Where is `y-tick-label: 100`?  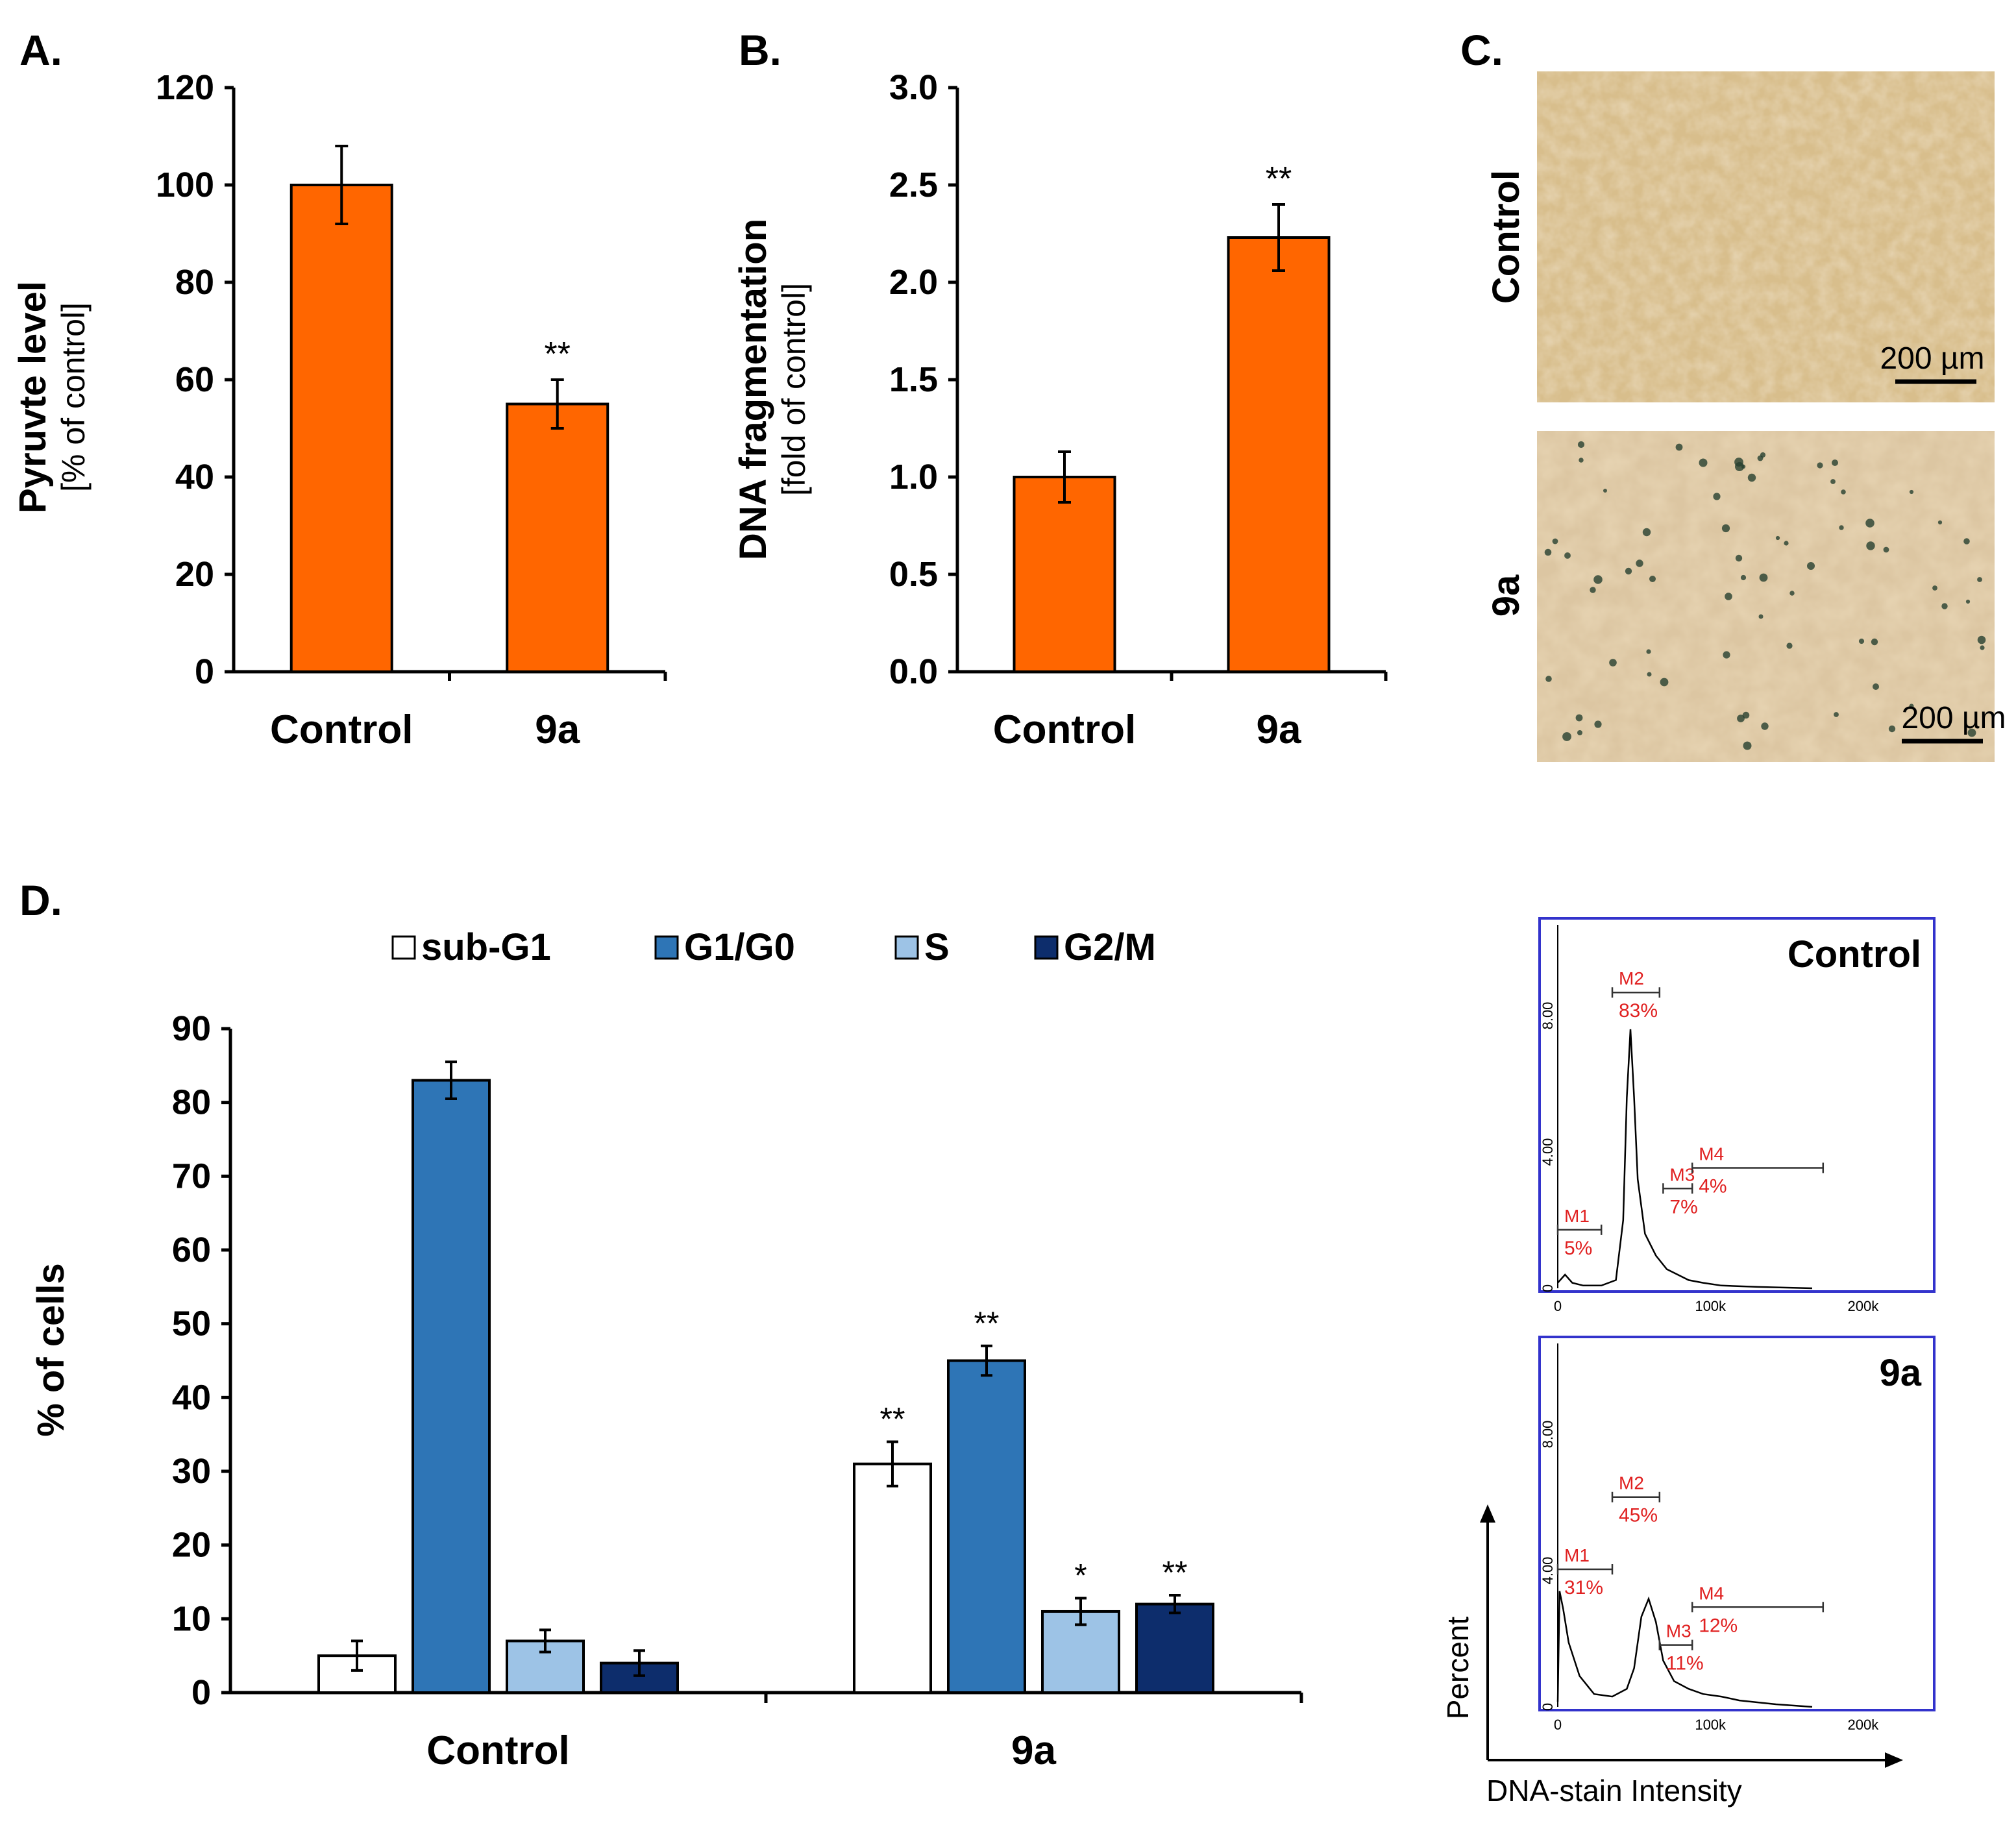 y-tick-label: 100 is located at coordinates (185, 184).